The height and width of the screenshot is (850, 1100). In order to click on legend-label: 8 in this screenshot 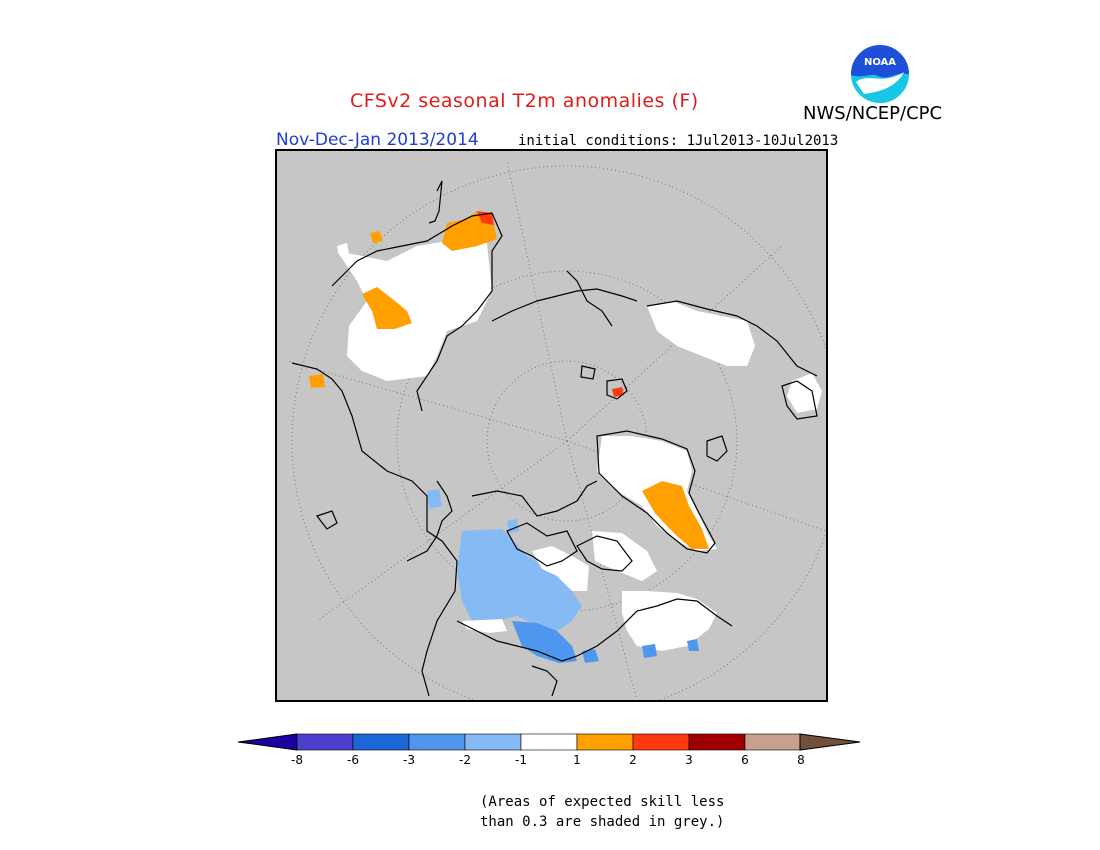, I will do `click(801, 760)`.